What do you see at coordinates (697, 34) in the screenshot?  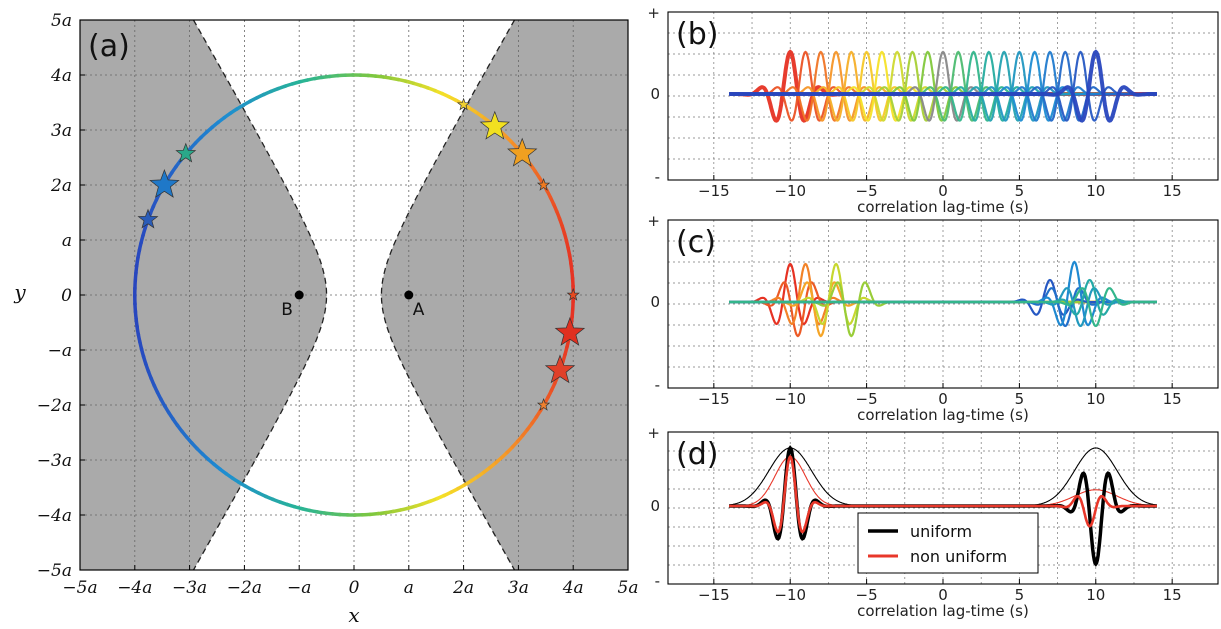 I see `panel-label-b: (b)` at bounding box center [697, 34].